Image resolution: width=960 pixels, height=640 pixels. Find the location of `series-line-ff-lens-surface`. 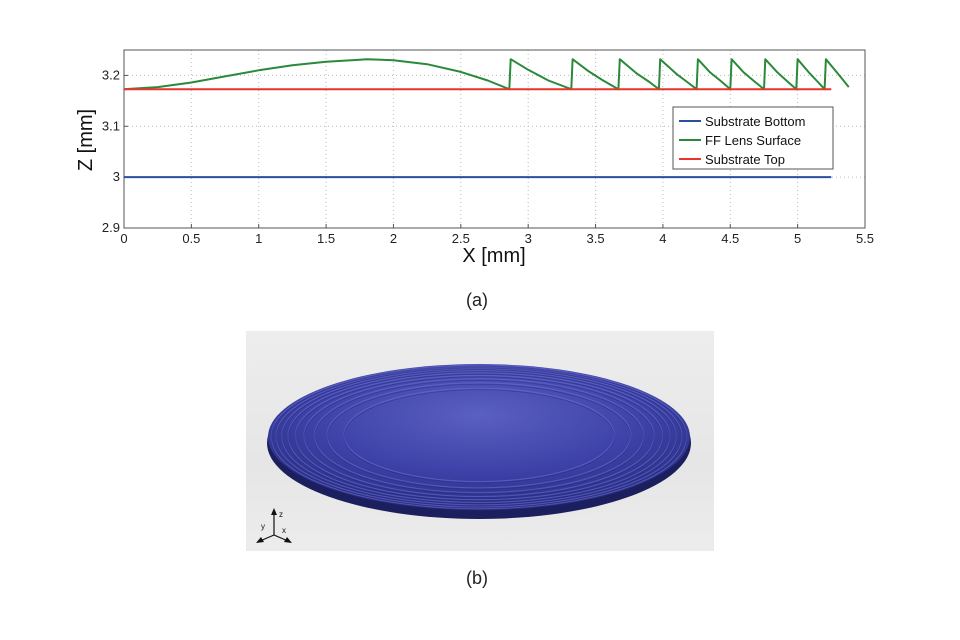

series-line-ff-lens-surface is located at coordinates (486, 74).